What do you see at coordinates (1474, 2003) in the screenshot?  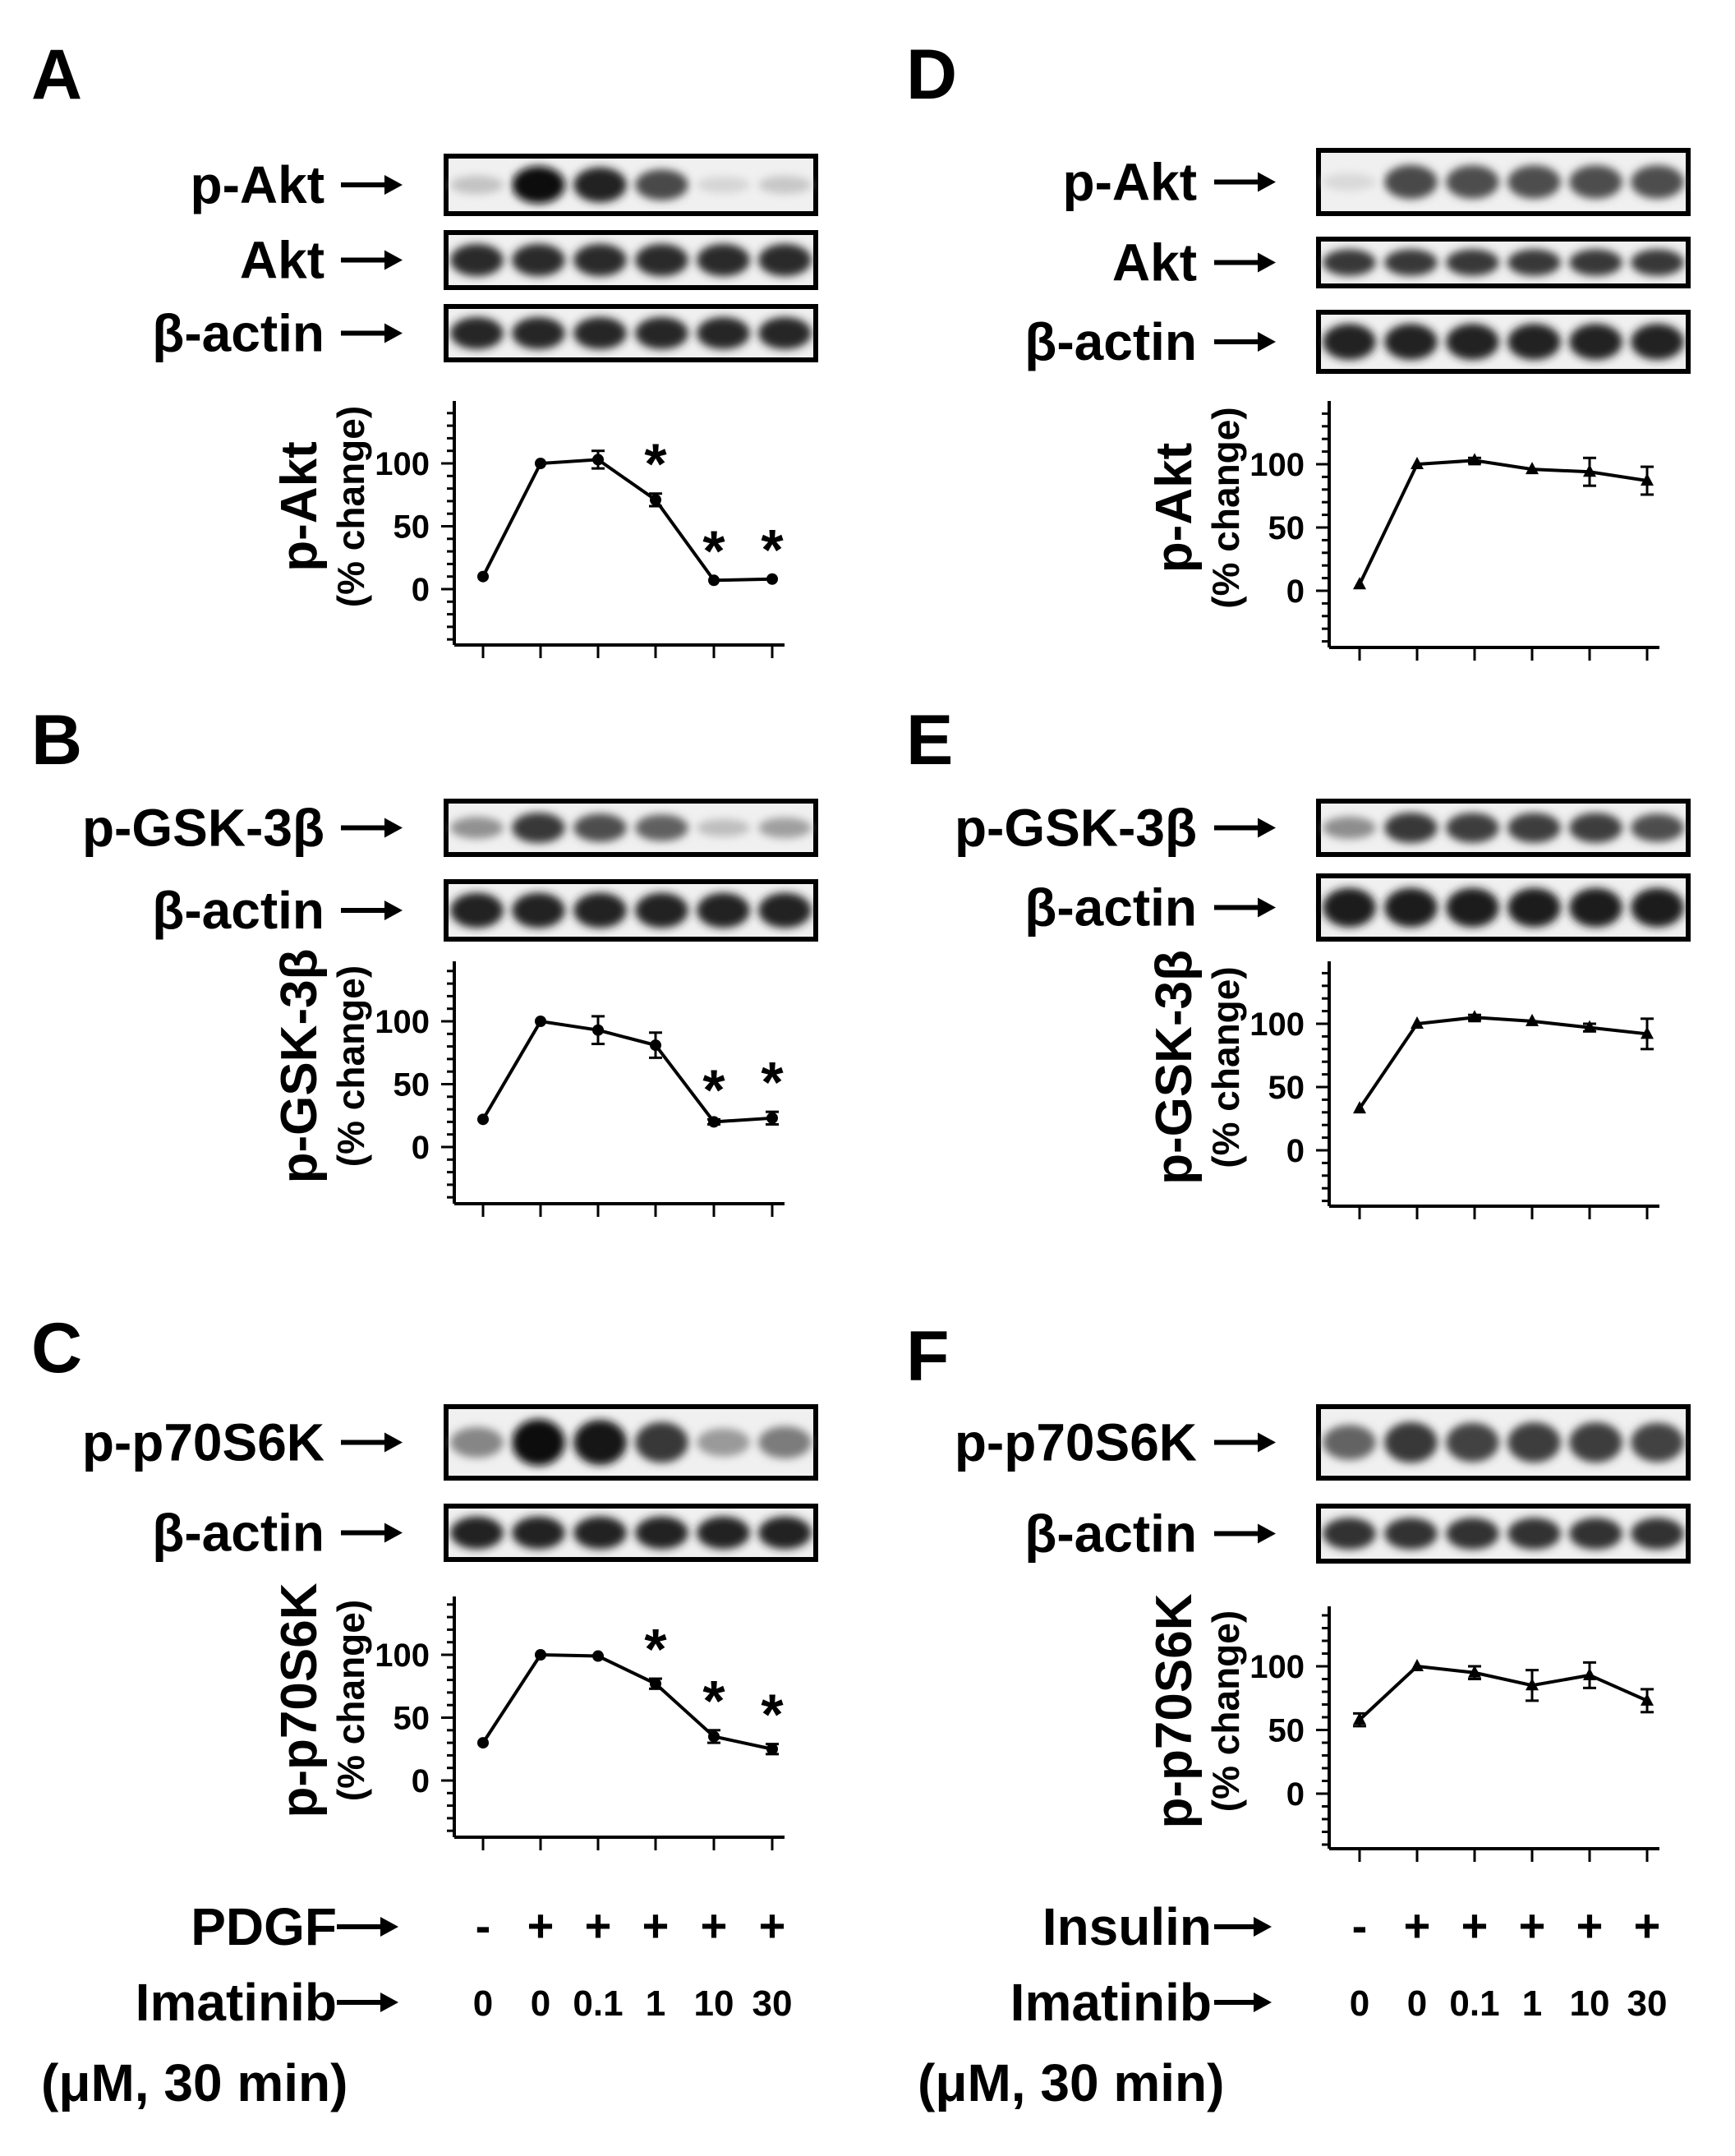 I see `dose-label: 0.1` at bounding box center [1474, 2003].